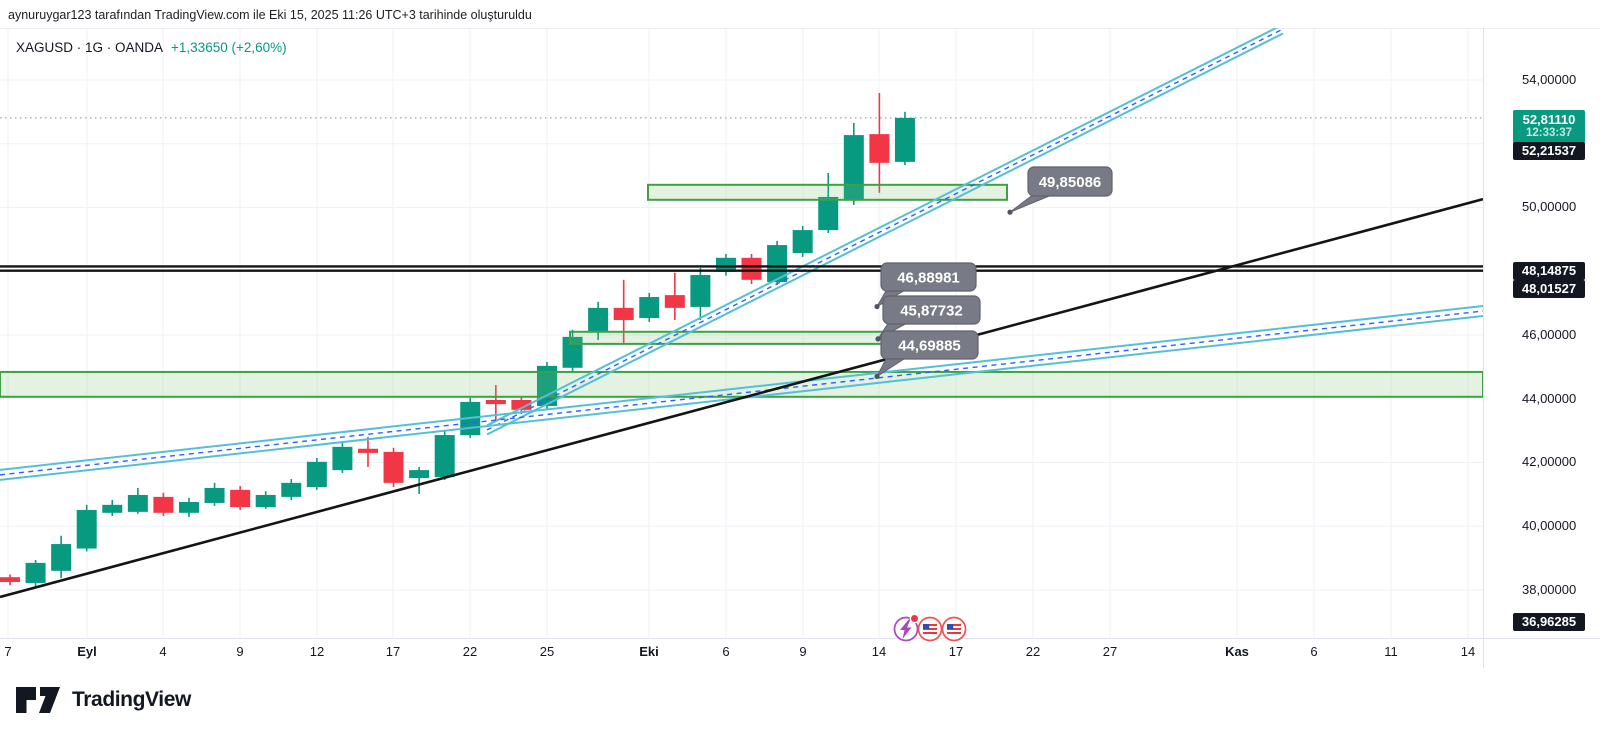  I want to click on price-tick-label: 40,00000, so click(1549, 526).